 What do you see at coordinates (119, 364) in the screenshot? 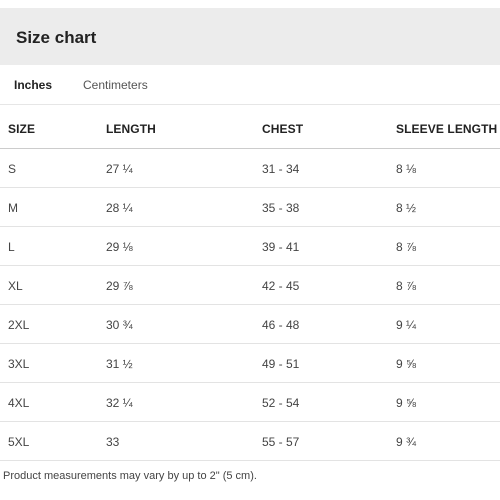
I see `length-cell: 31 ½` at bounding box center [119, 364].